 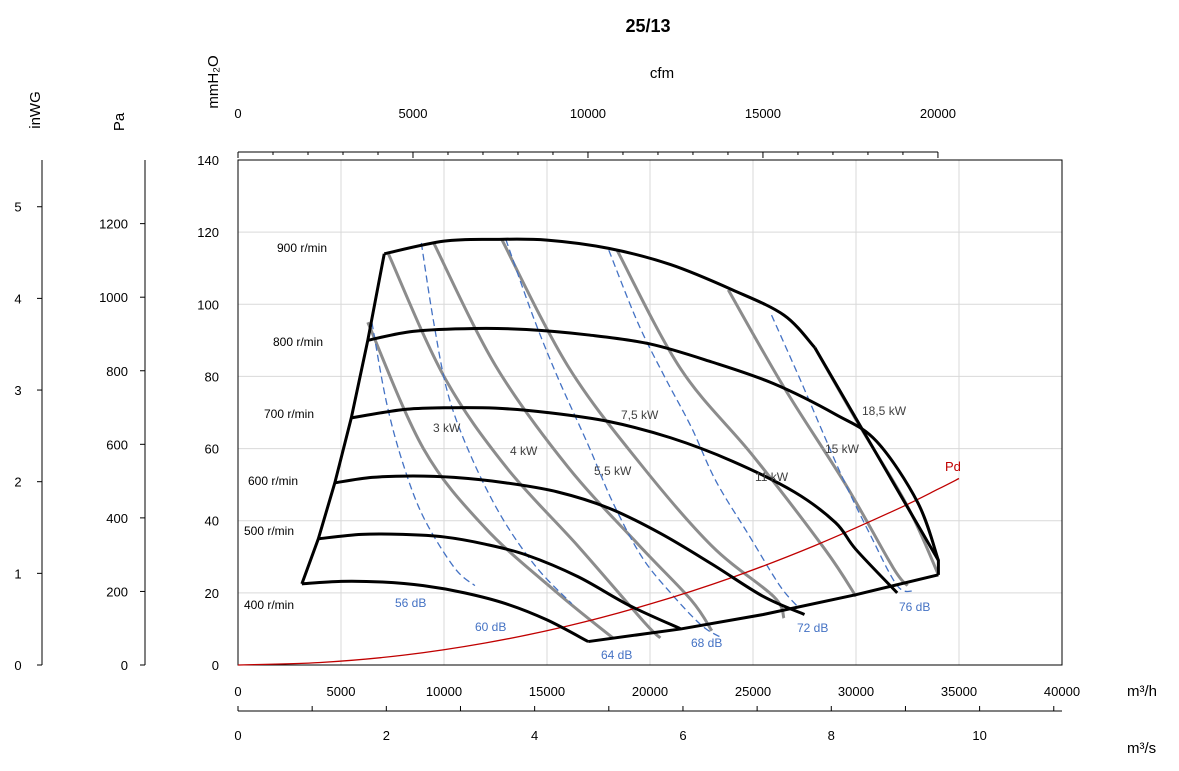 What do you see at coordinates (269, 531) in the screenshot?
I see `rpm-label: 500 r/min` at bounding box center [269, 531].